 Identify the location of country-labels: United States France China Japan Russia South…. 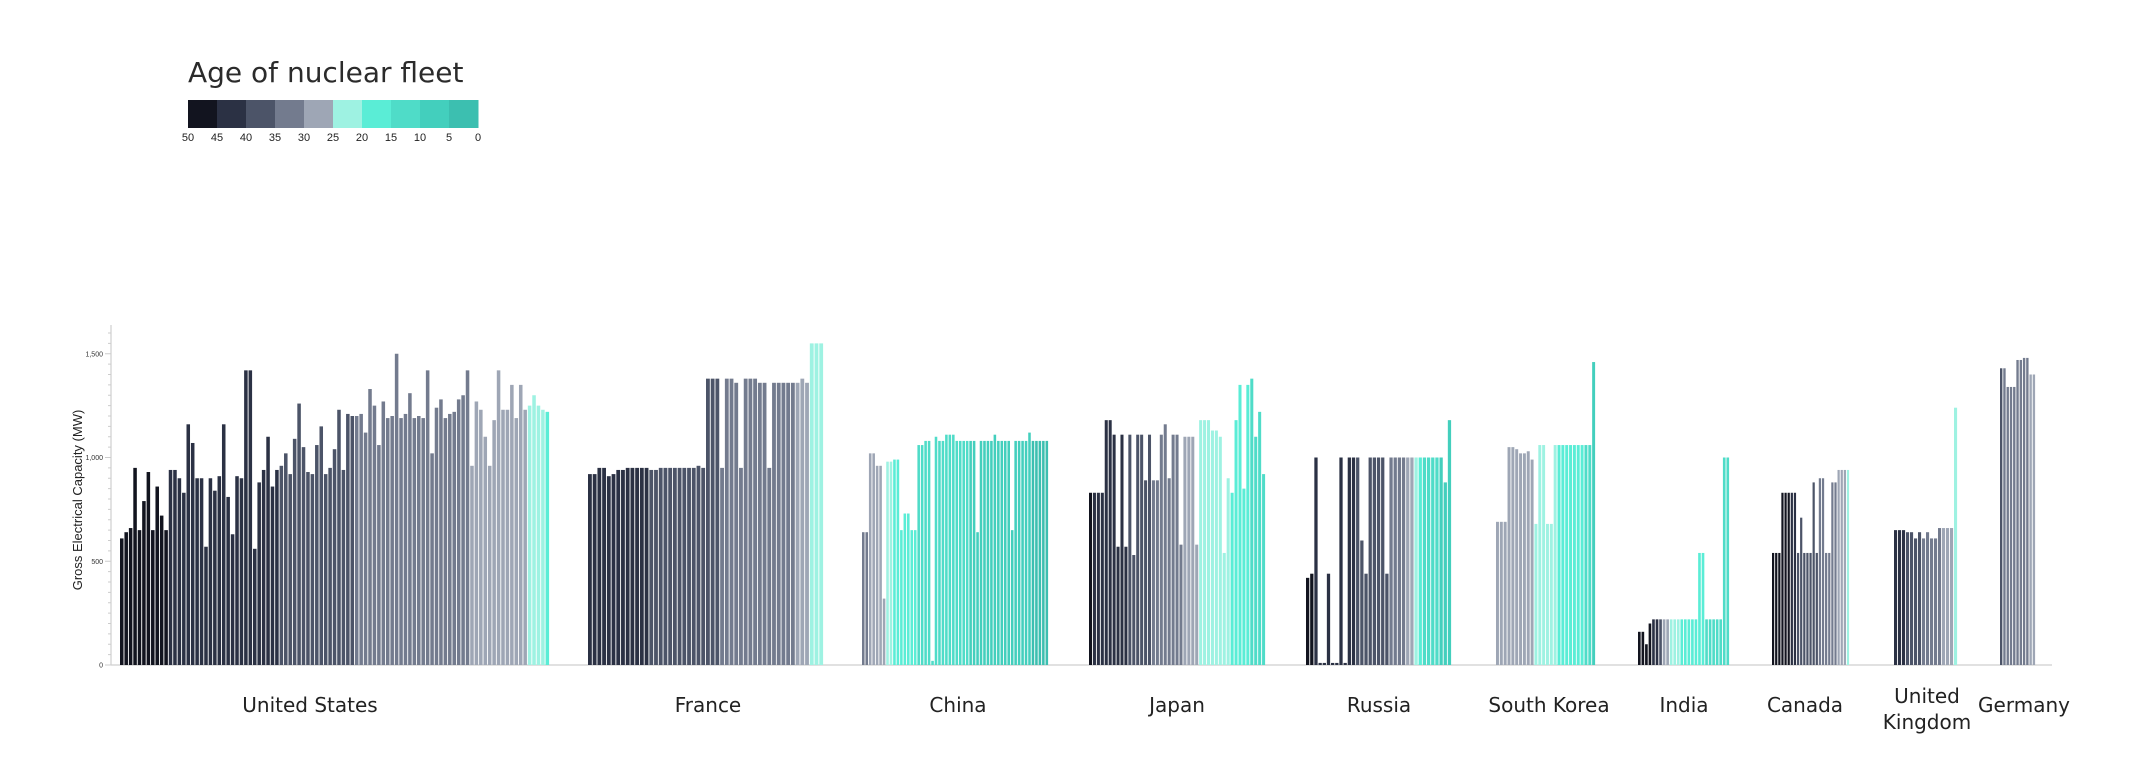
(1156, 709).